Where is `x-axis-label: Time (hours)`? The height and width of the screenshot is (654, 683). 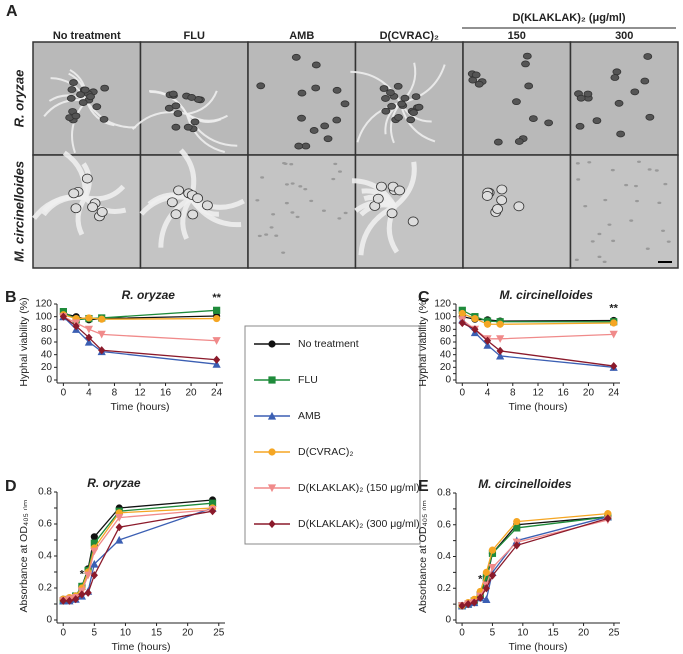 x-axis-label: Time (hours) is located at coordinates (537, 407).